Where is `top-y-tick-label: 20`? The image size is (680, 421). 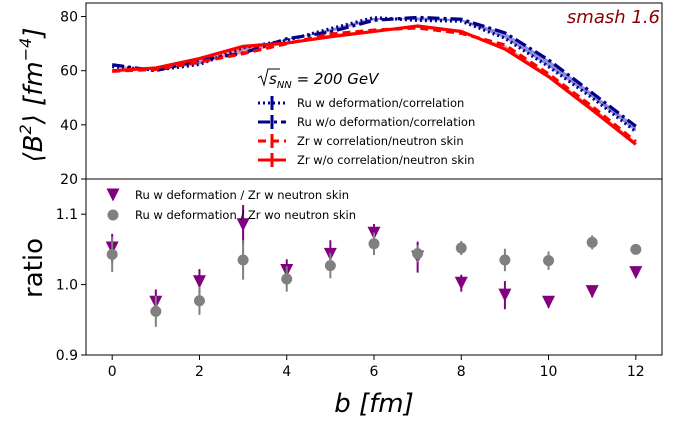 top-y-tick-label: 20 is located at coordinates (69, 180).